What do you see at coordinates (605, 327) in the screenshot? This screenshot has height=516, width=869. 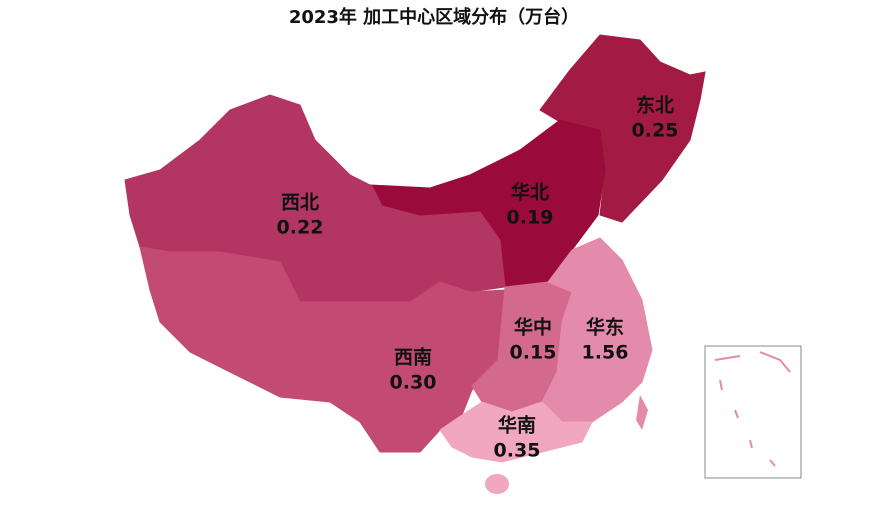 I see `region-name: 华东` at bounding box center [605, 327].